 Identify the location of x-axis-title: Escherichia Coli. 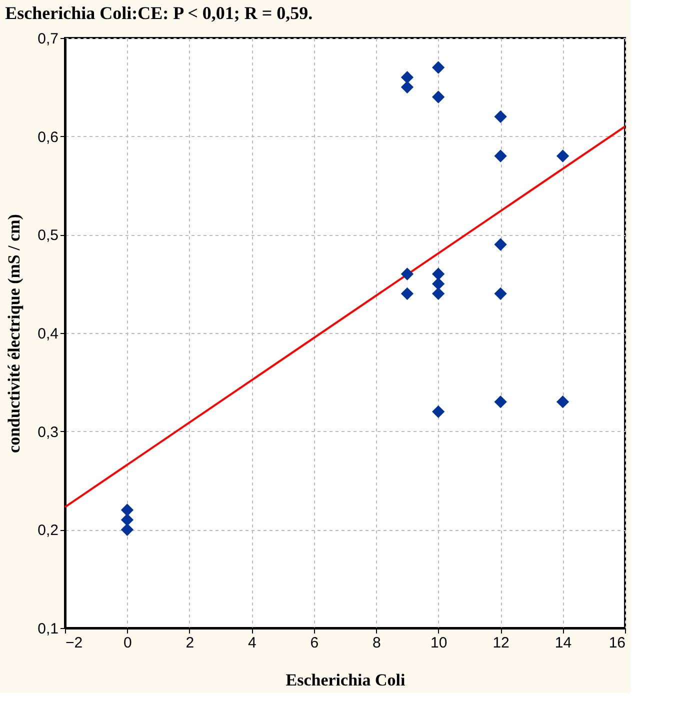
(346, 680).